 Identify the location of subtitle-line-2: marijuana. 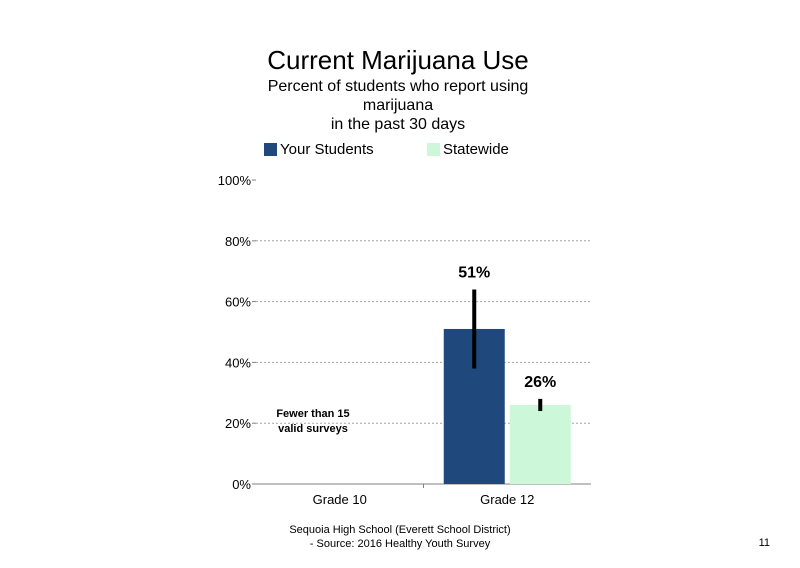
(398, 105).